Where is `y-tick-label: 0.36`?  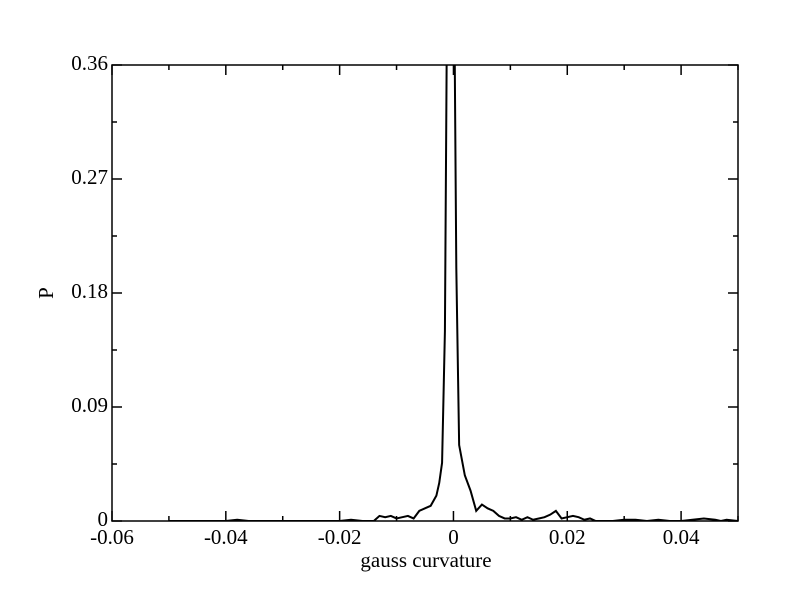 y-tick-label: 0.36 is located at coordinates (89, 63).